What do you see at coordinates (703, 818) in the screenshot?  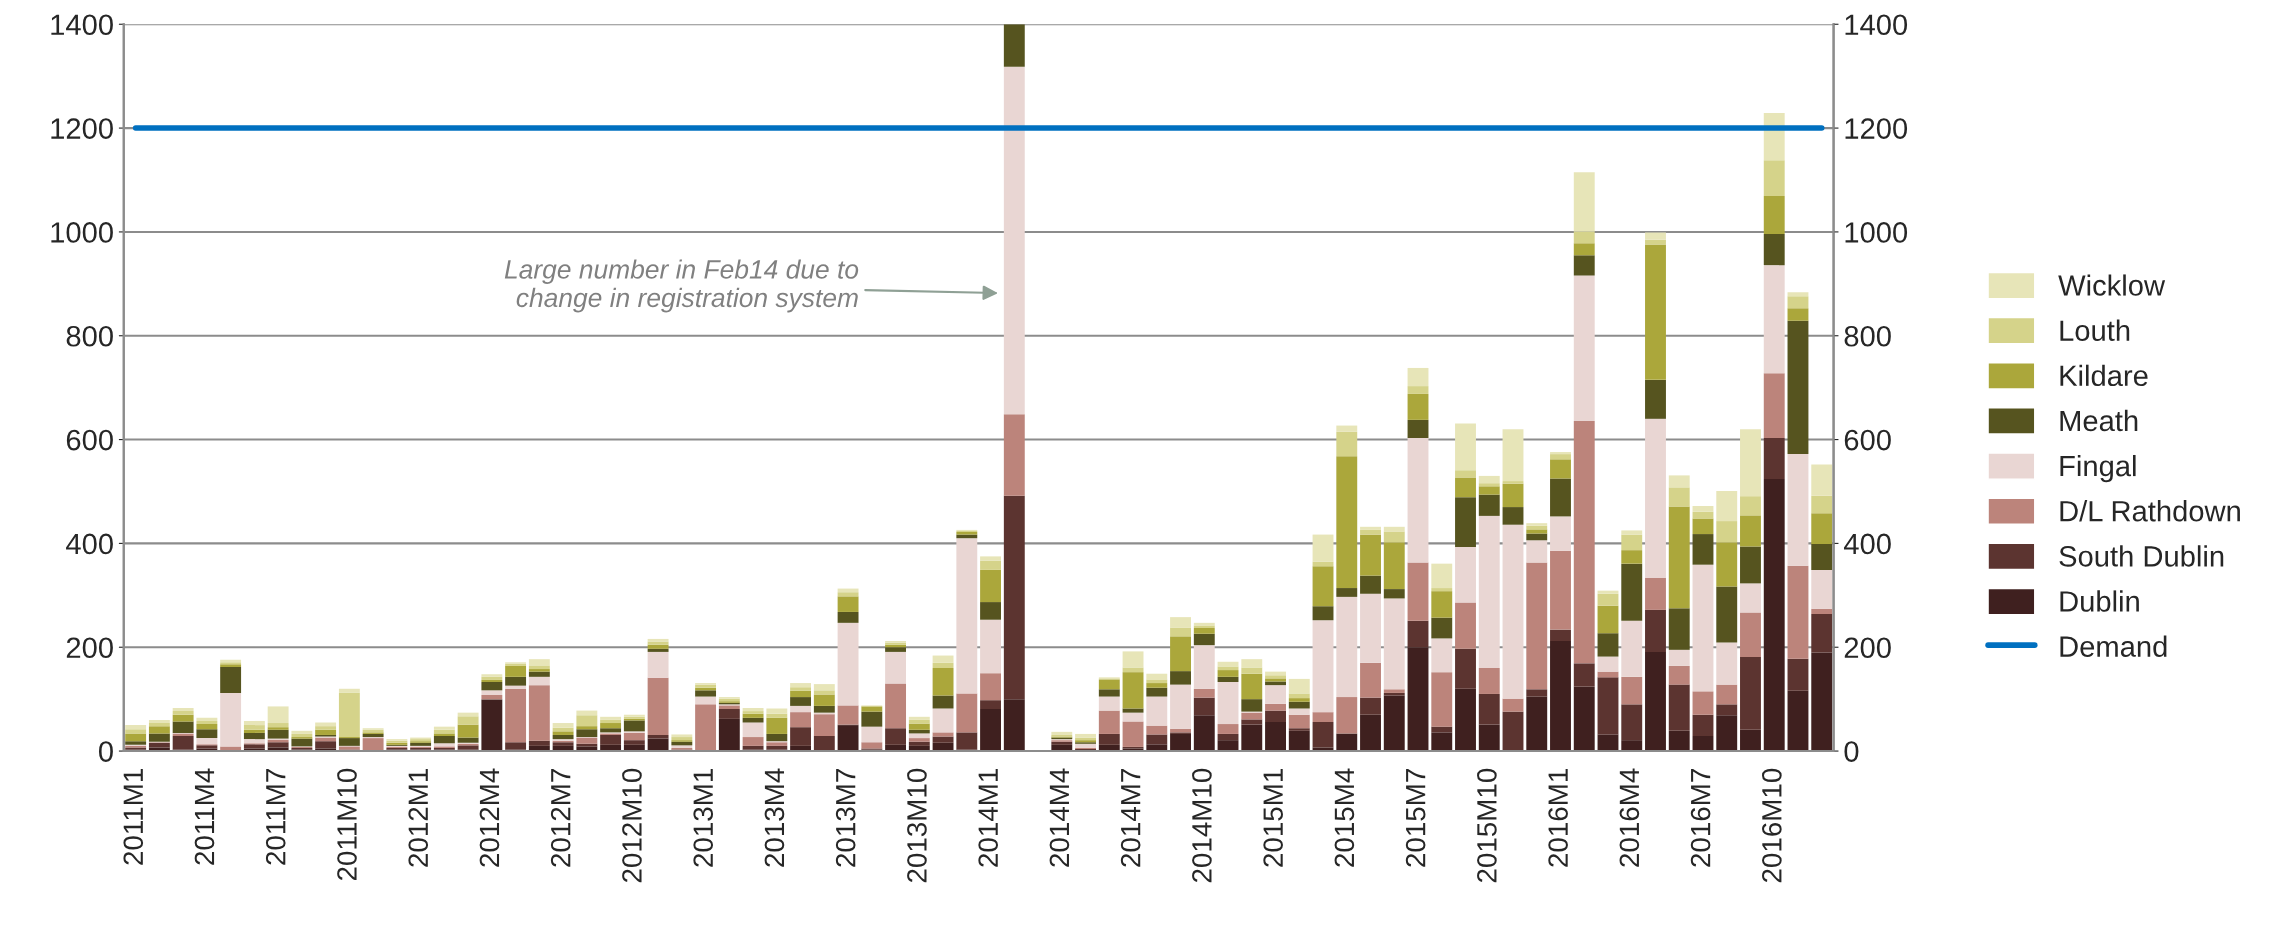 I see `x-tick-label: 2013M1` at bounding box center [703, 818].